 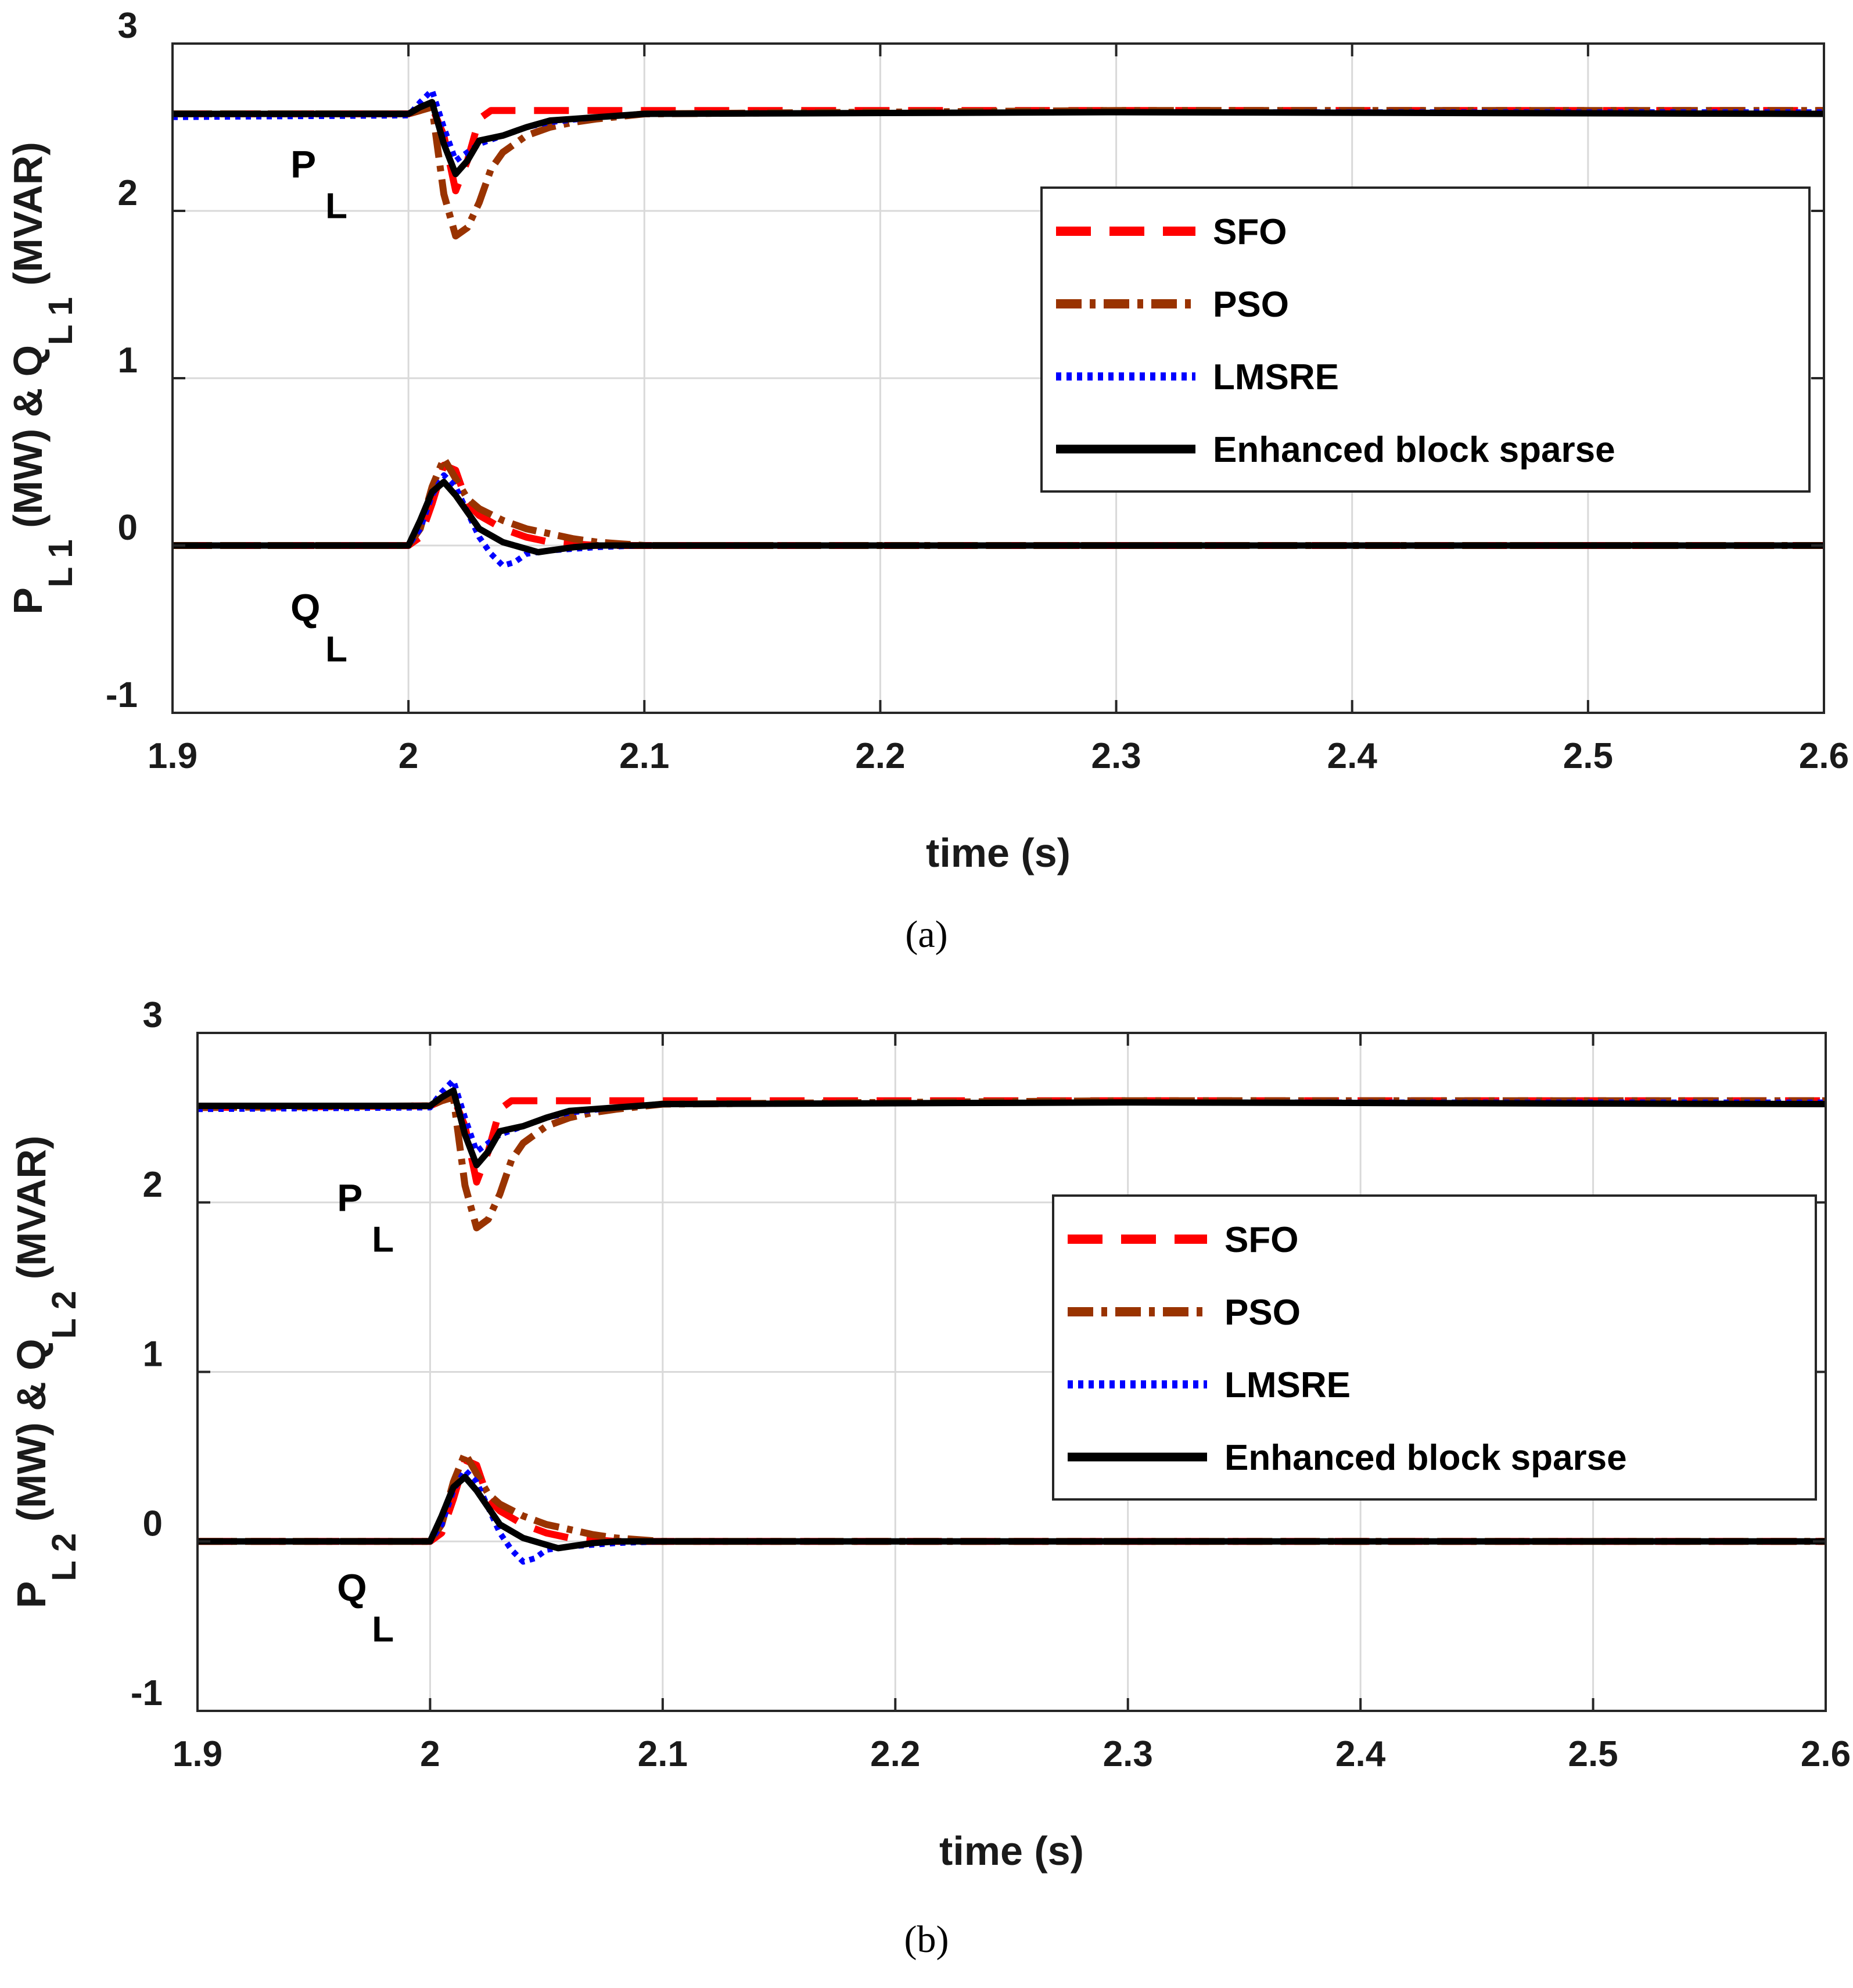 I want to click on series-line-sfo-q, so click(x=1011, y=1500).